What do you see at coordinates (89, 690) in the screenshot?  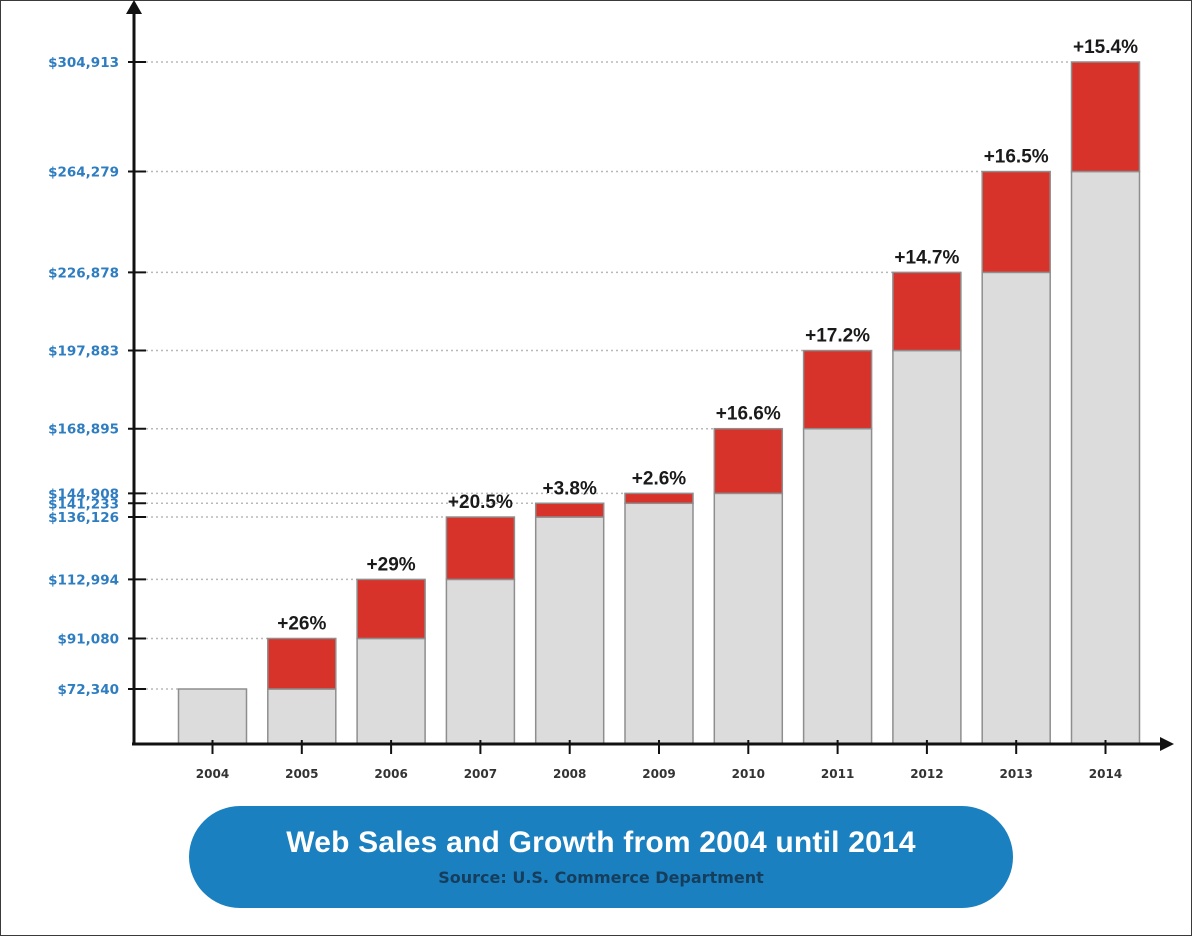 I see `y-tick-label: $72,340` at bounding box center [89, 690].